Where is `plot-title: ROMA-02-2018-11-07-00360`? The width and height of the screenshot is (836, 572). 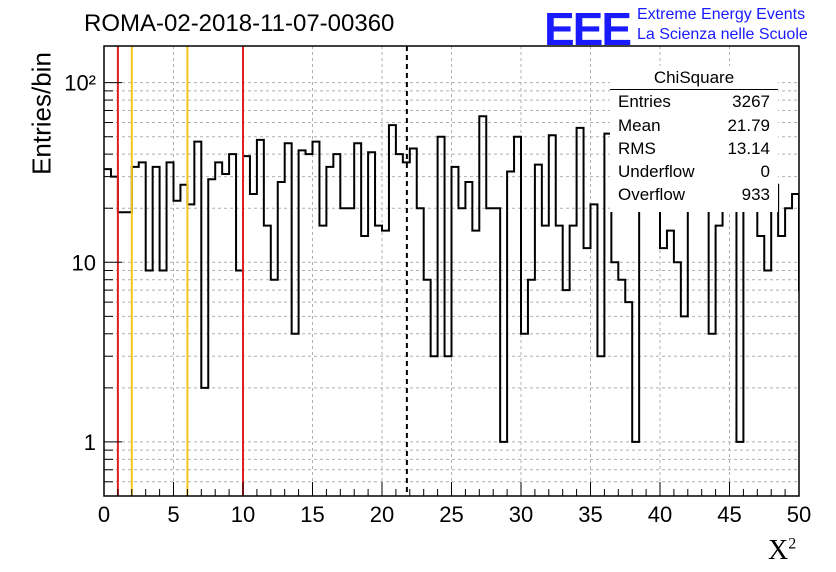 plot-title: ROMA-02-2018-11-07-00360 is located at coordinates (239, 23).